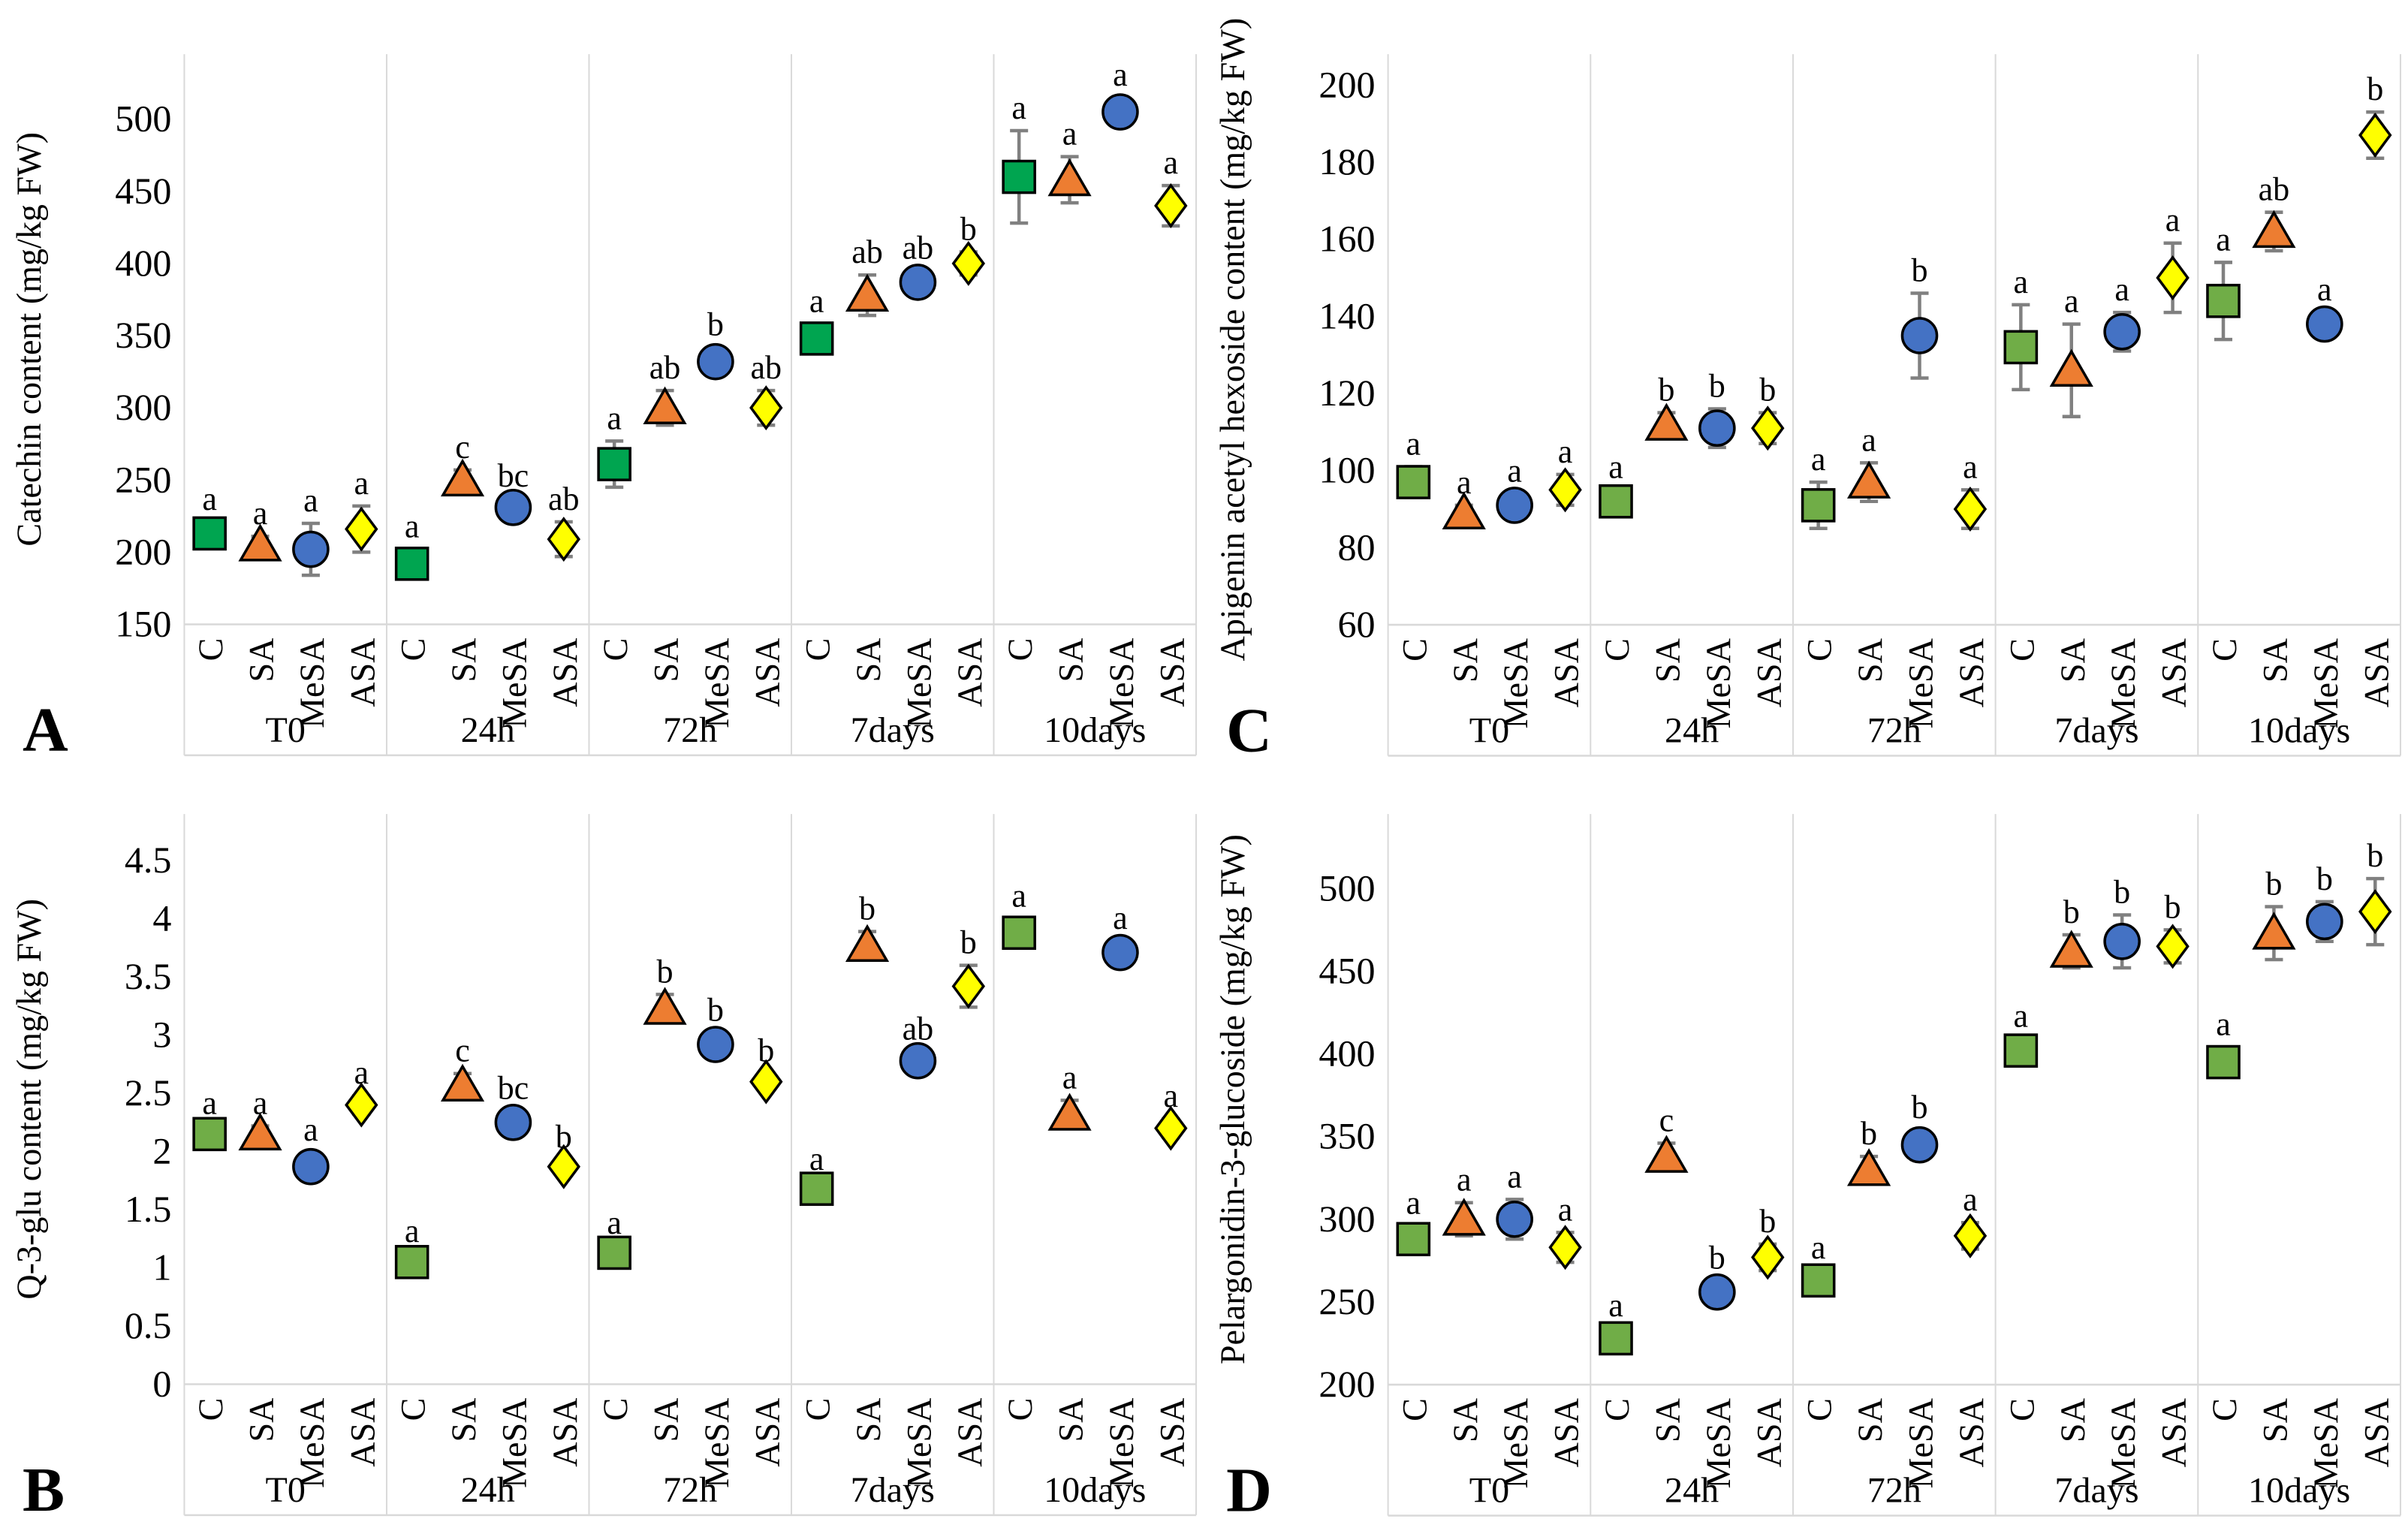  What do you see at coordinates (1514, 1219) in the screenshot?
I see `marker-D-T0-MeSA` at bounding box center [1514, 1219].